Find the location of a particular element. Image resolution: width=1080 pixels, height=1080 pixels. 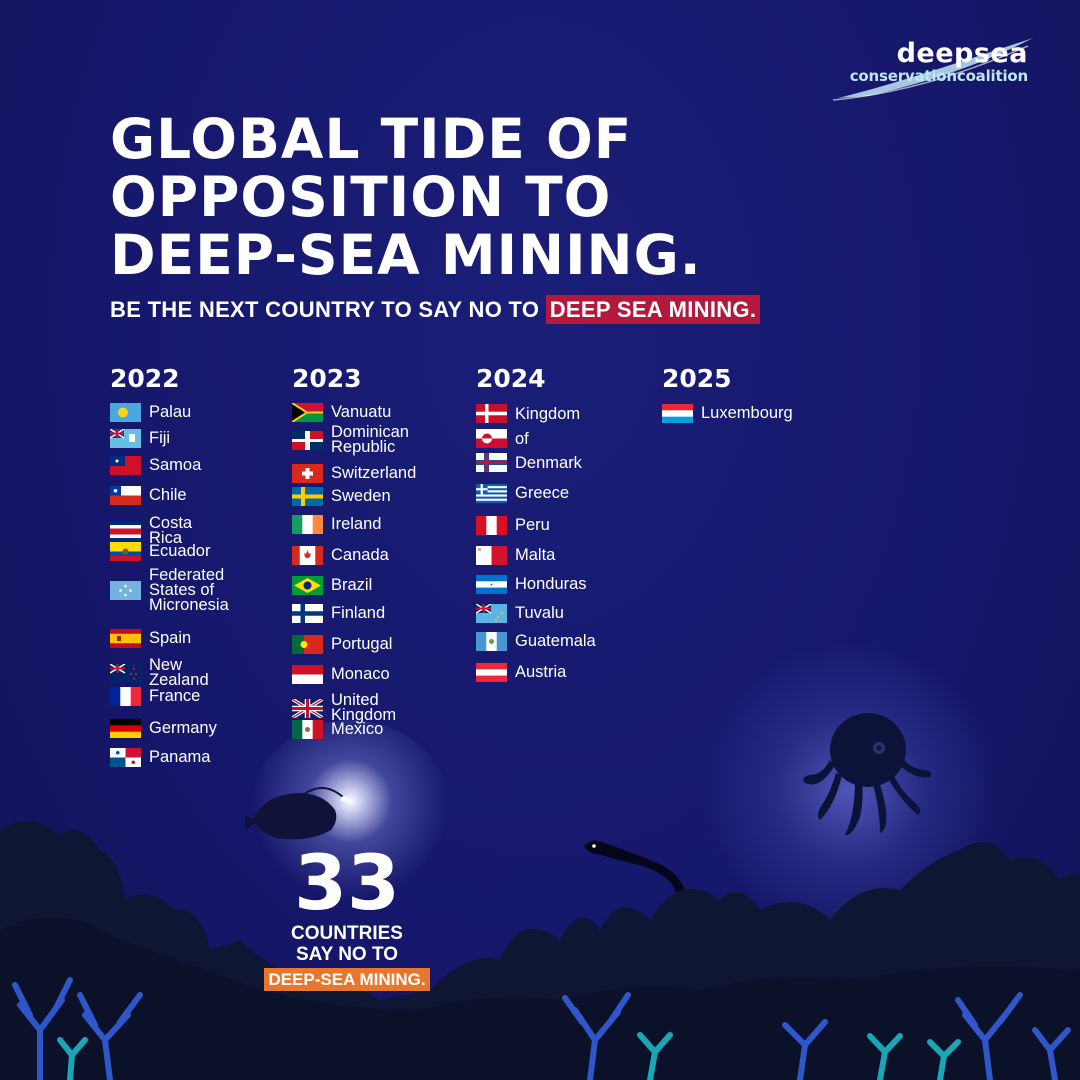

country-chile: Chile is located at coordinates (148, 495).